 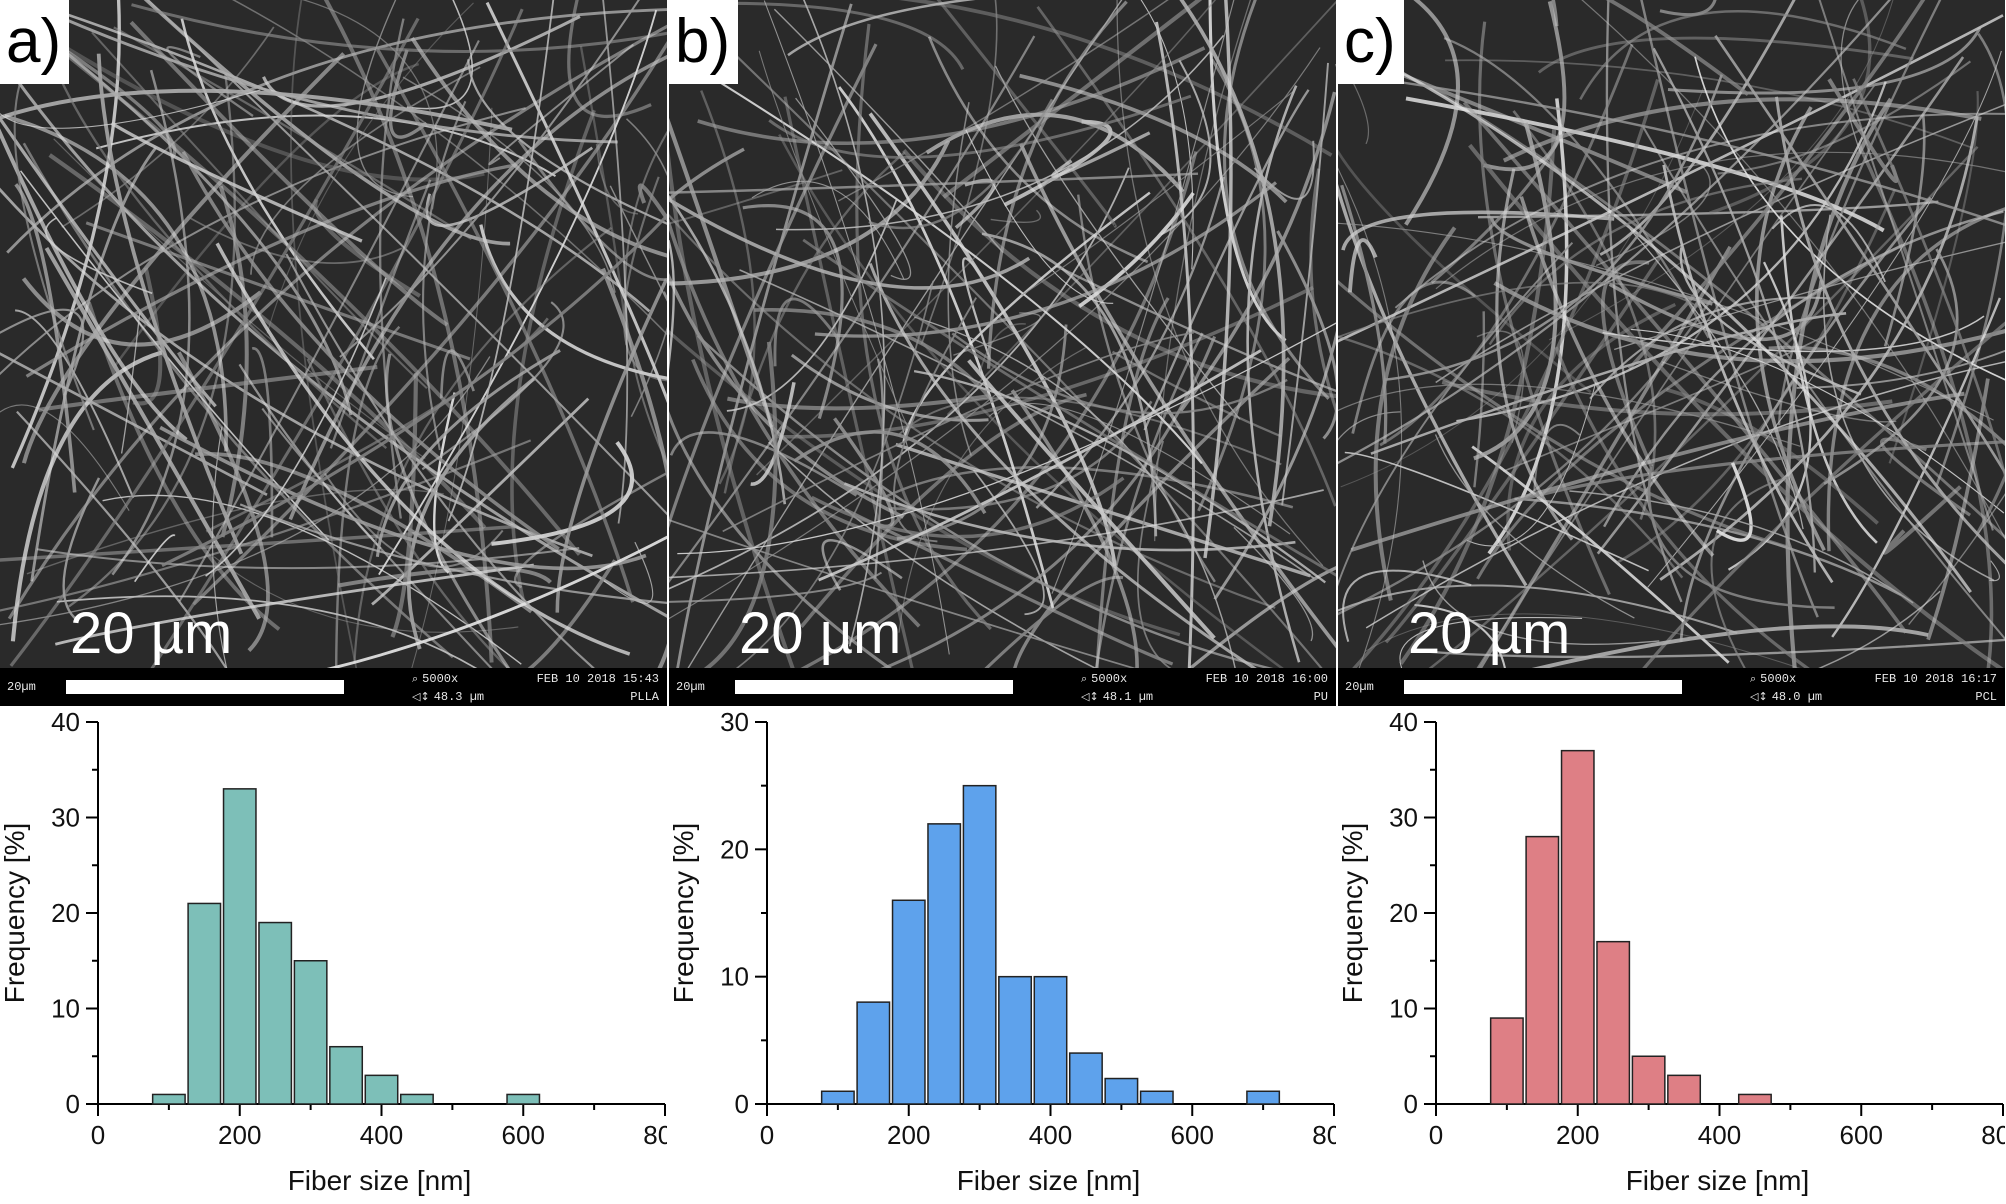 What do you see at coordinates (73, 1104) in the screenshot?
I see `y-tick-label: 0` at bounding box center [73, 1104].